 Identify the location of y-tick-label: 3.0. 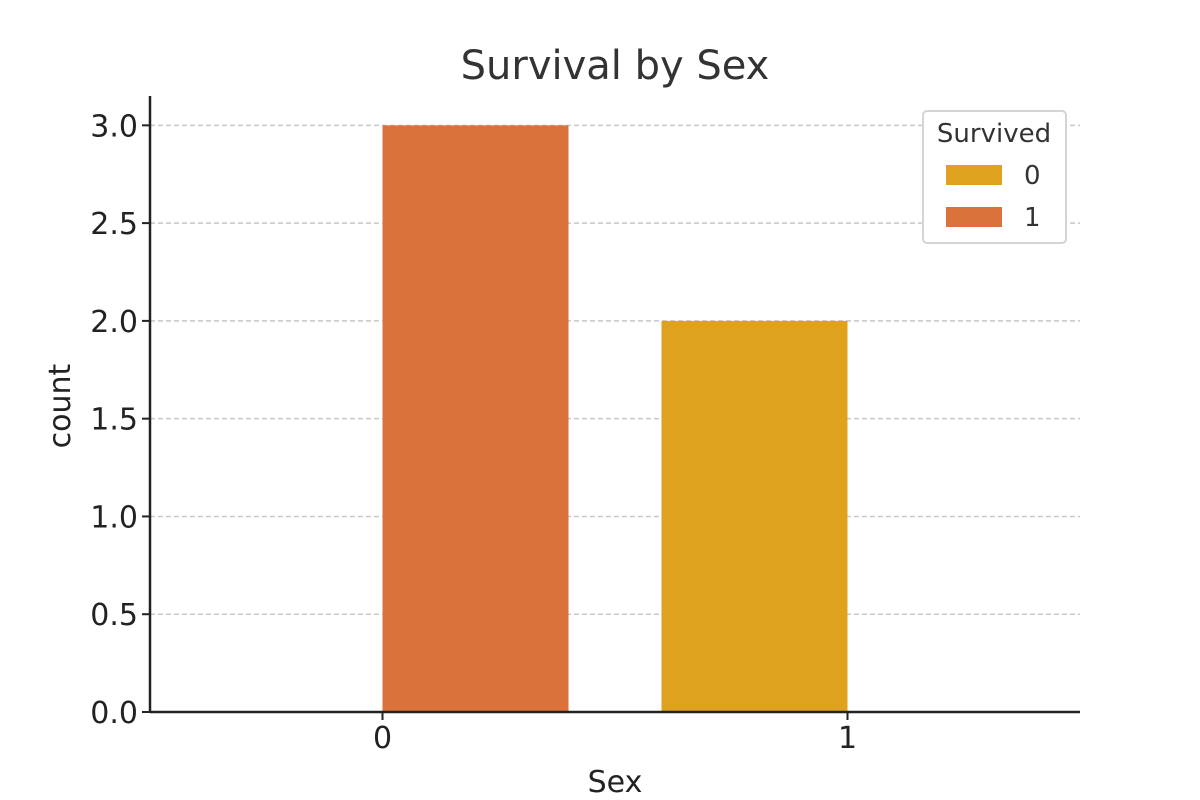
(114, 126).